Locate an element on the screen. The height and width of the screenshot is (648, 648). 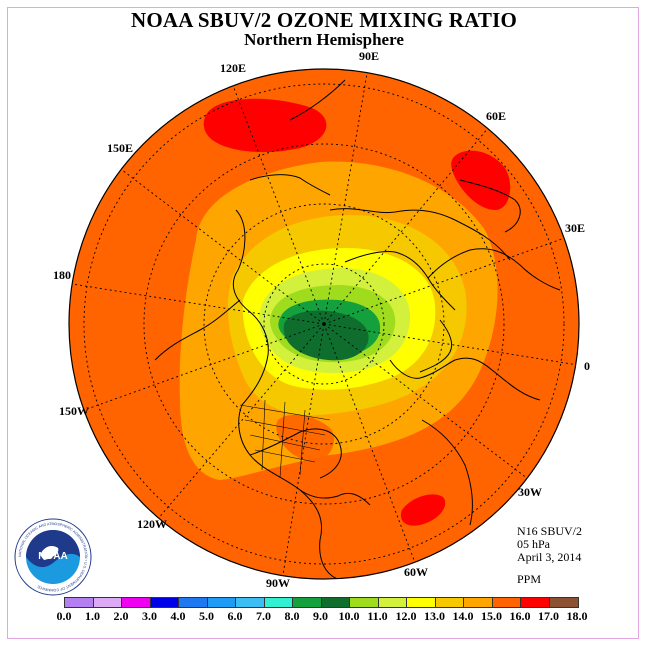
colorbar-tick-label: 17.0 is located at coordinates (548, 616).